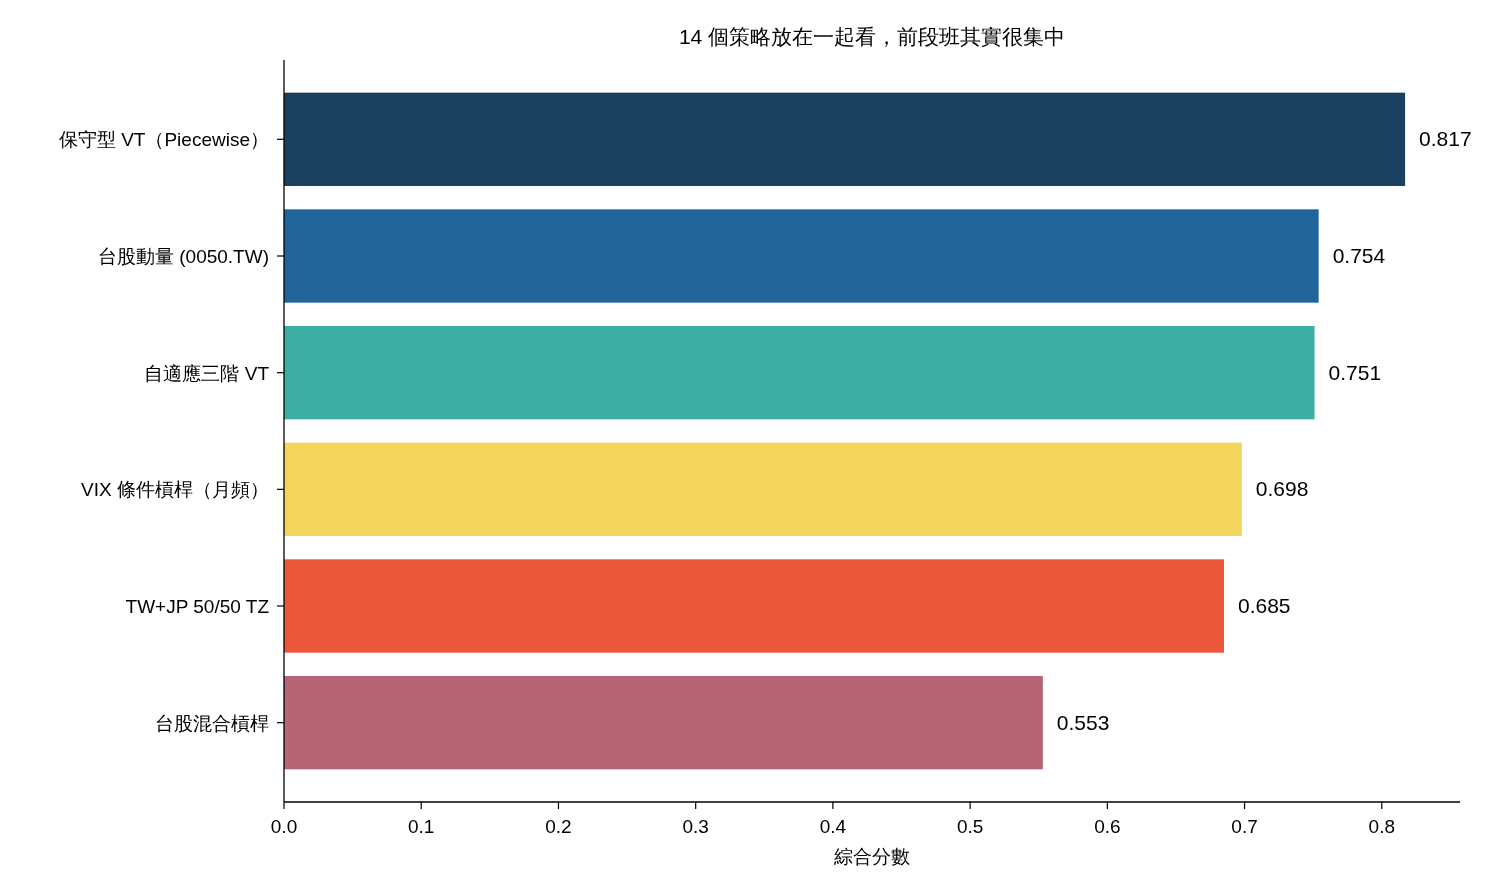 Image resolution: width=1504 pixels, height=896 pixels. What do you see at coordinates (183, 256) in the screenshot?
I see `y-tick-label: 台股動量 (0050.TW)` at bounding box center [183, 256].